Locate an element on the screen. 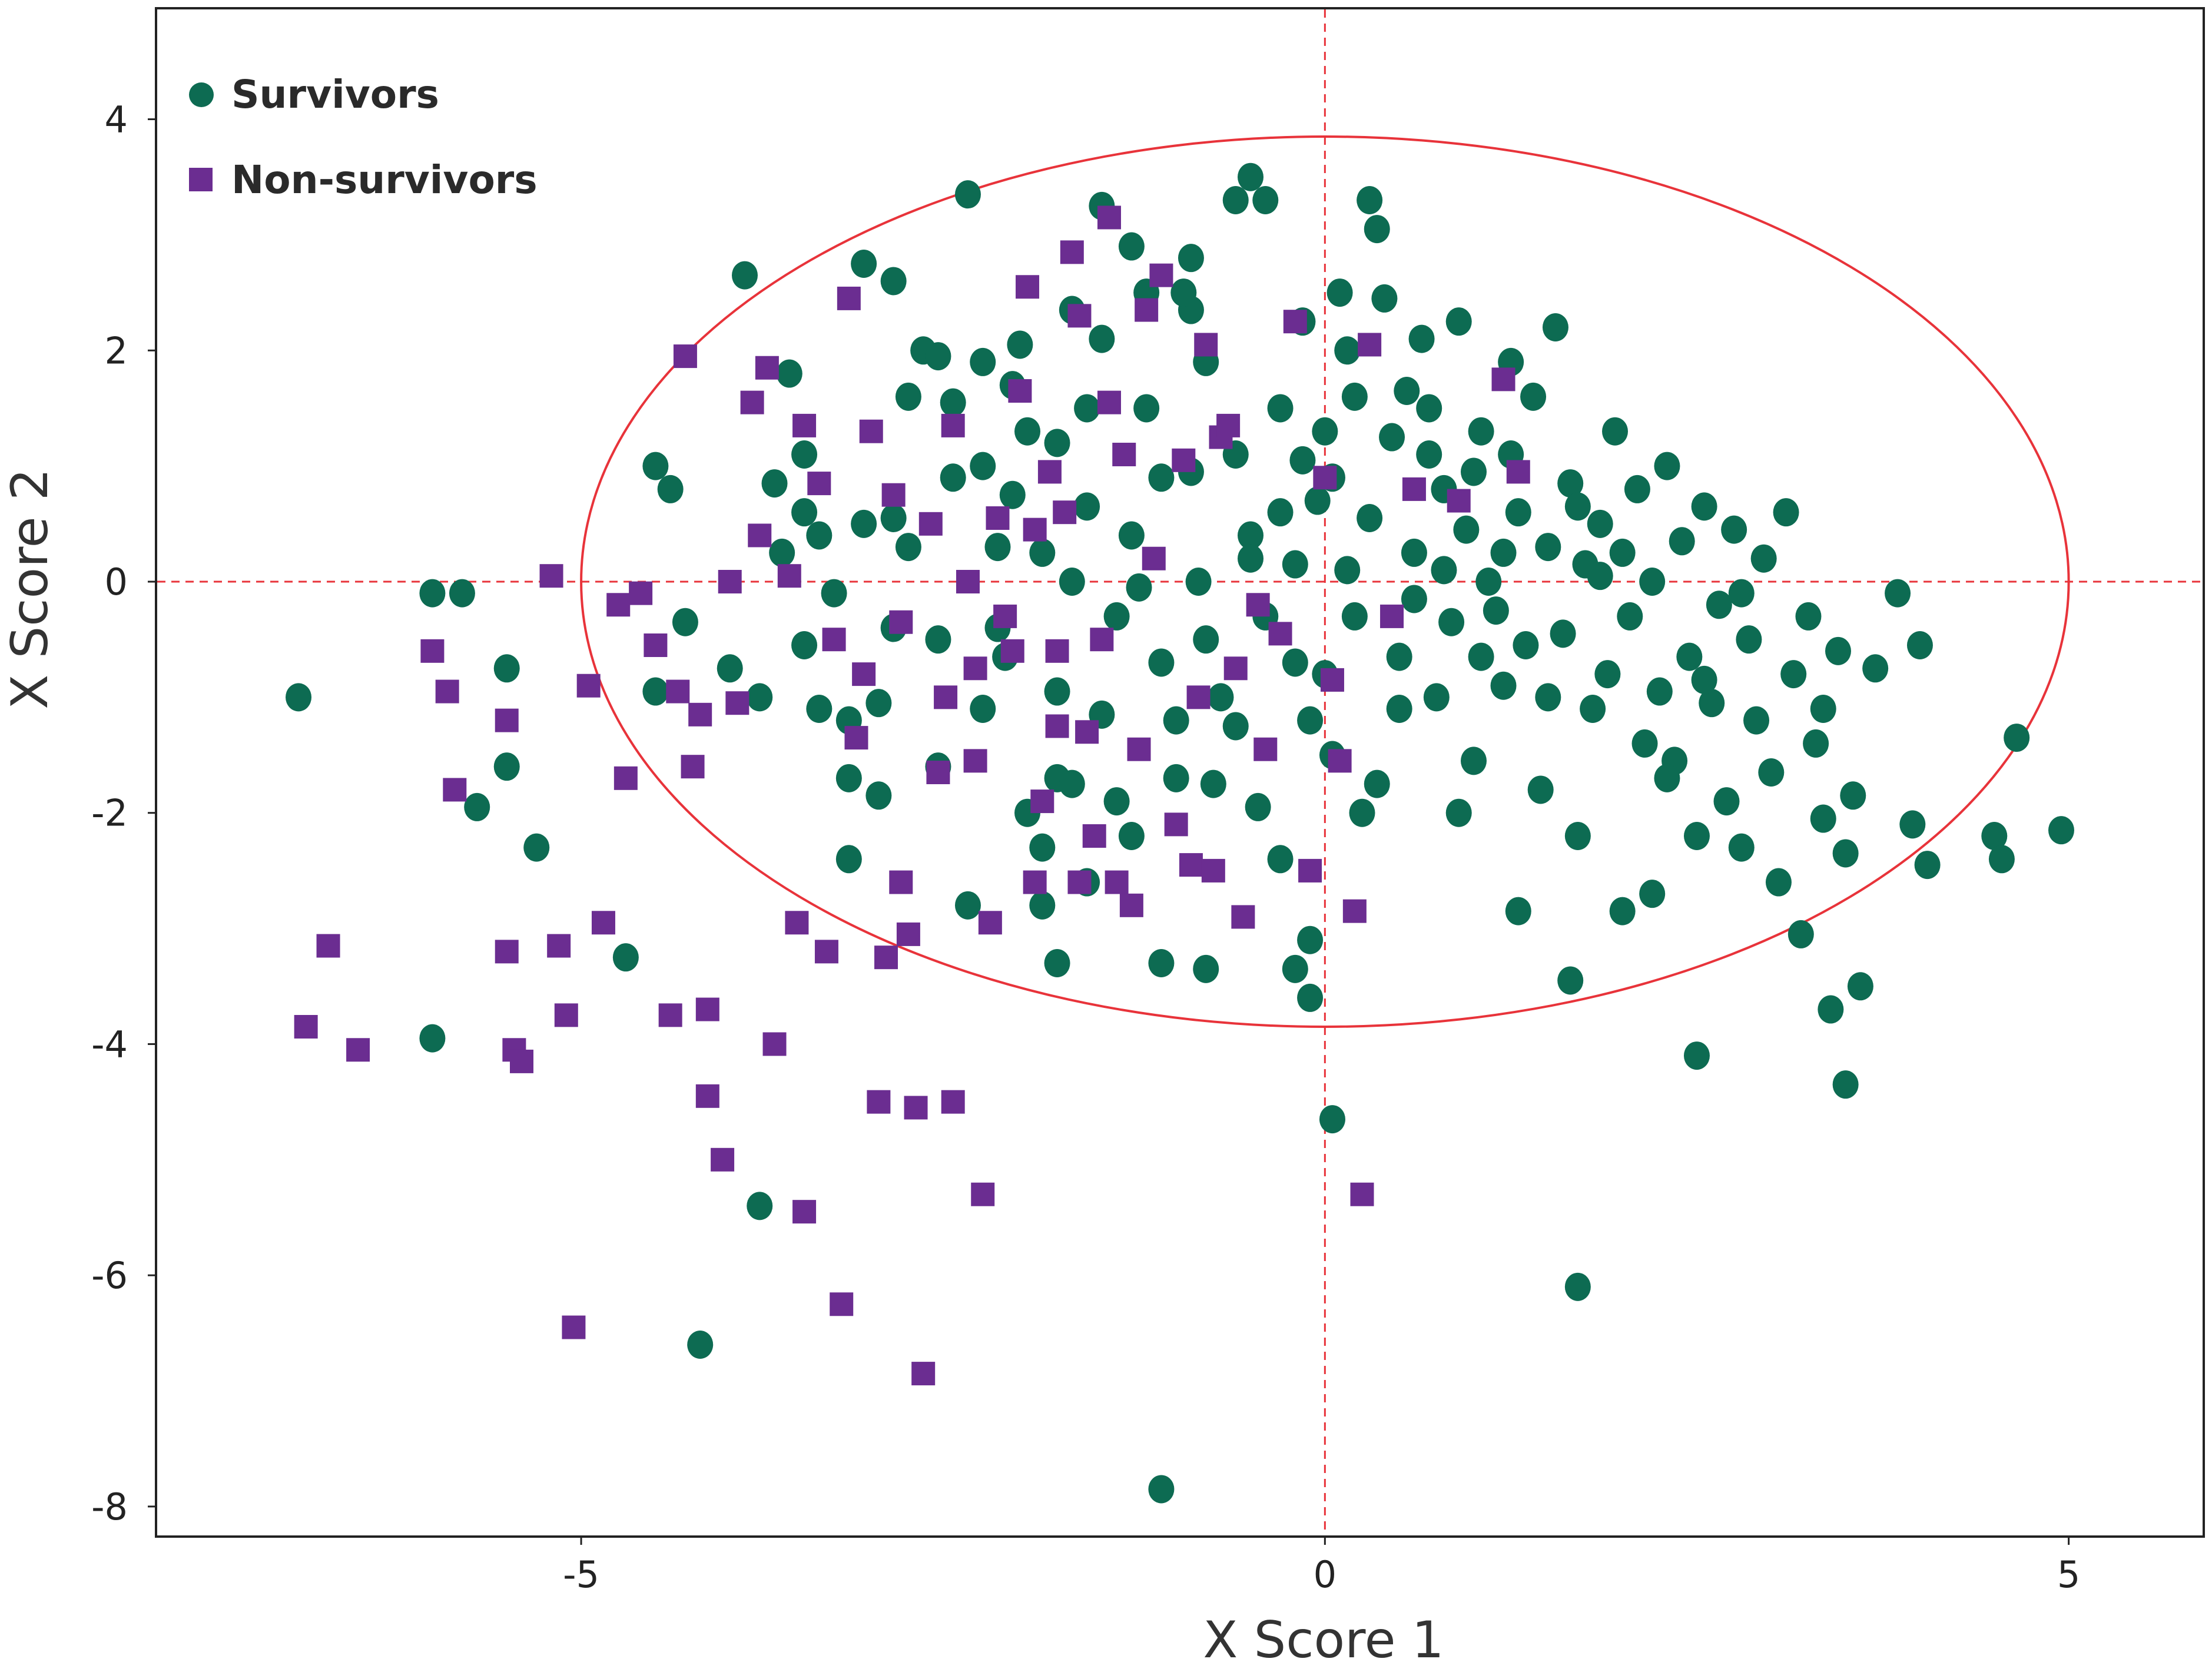 The height and width of the screenshot is (1672, 2212). legend-label-non-survivors: Non-survivors is located at coordinates (384, 180).